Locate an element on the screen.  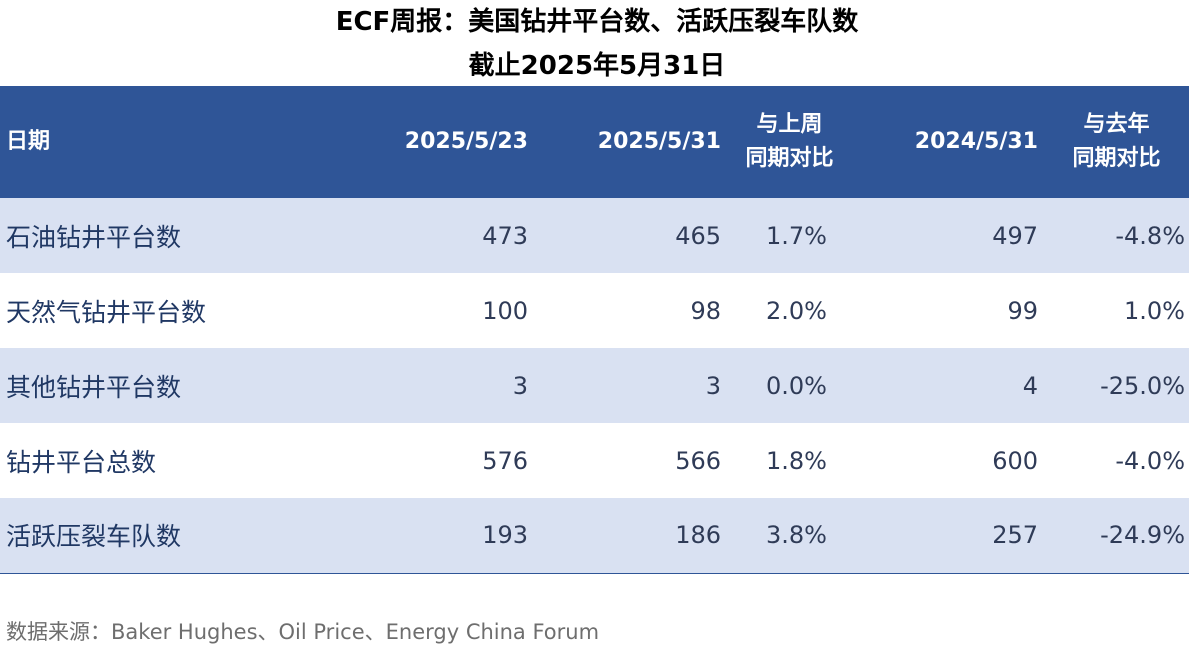
cell-yoy: -4.0% is located at coordinates (1150, 460).